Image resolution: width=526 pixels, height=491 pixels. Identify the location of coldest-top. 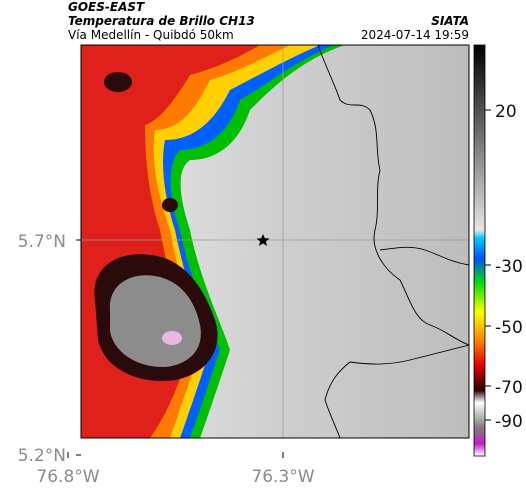
(172, 338).